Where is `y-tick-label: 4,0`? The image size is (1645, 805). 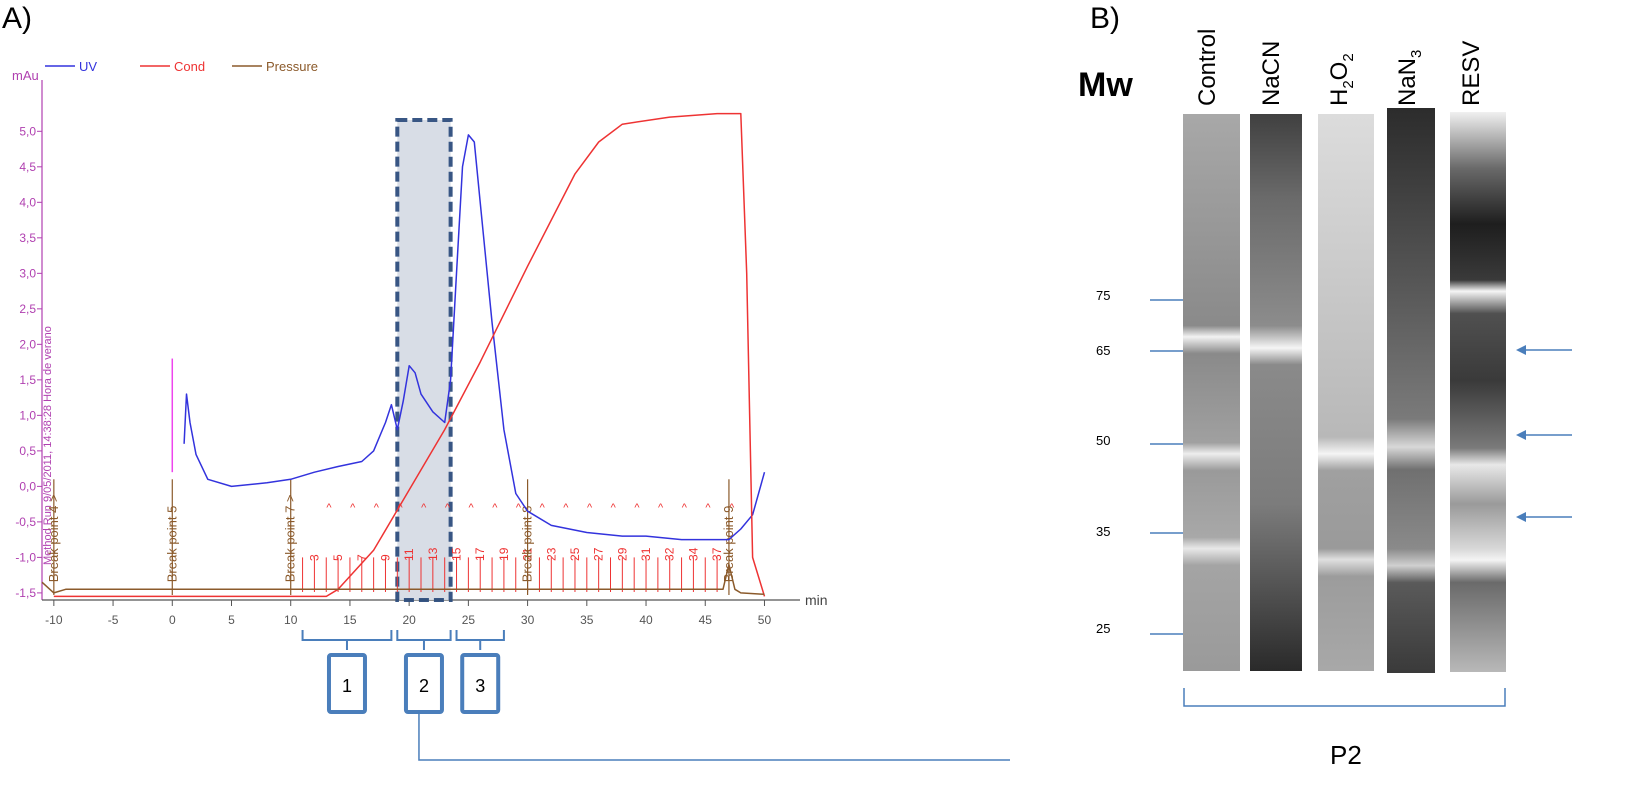
y-tick-label: 4,0 is located at coordinates (27, 202).